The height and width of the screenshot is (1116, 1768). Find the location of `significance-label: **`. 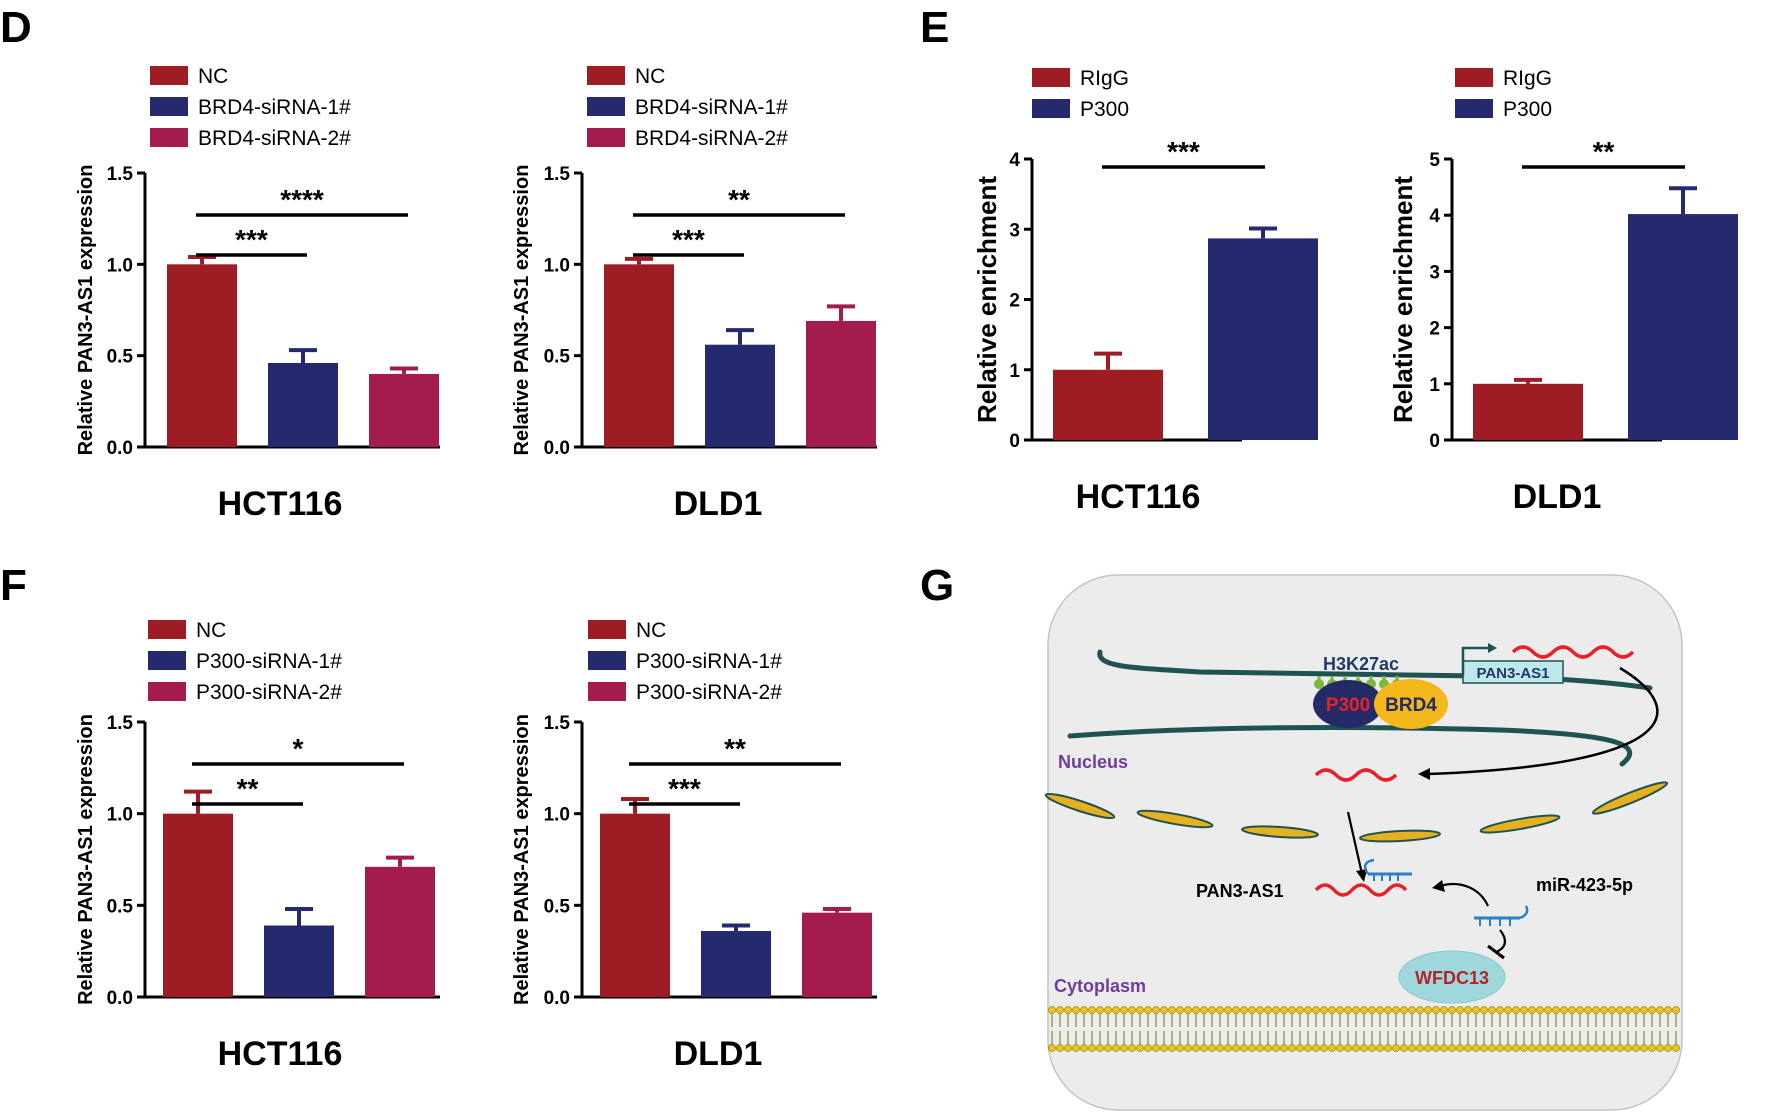

significance-label: ** is located at coordinates (739, 199).